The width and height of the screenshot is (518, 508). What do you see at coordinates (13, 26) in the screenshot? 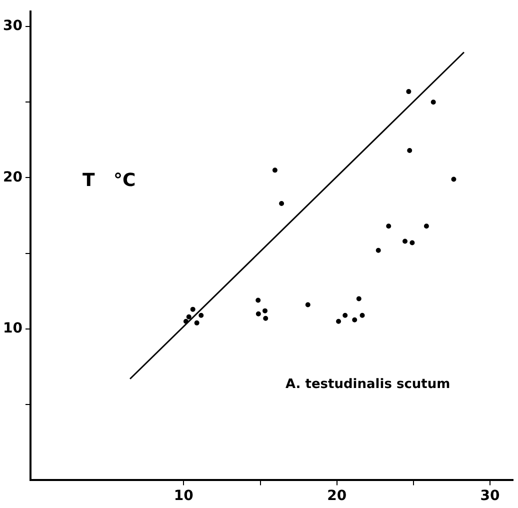
I see `y-tick-label: 30` at bounding box center [13, 26].